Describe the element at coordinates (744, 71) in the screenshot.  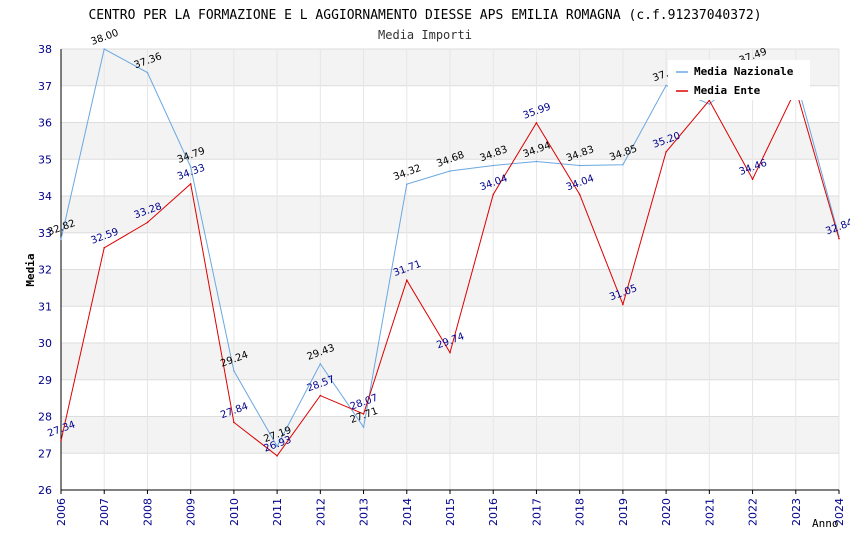
I see `legend-label-nazionale: Media Nazionale` at that location.